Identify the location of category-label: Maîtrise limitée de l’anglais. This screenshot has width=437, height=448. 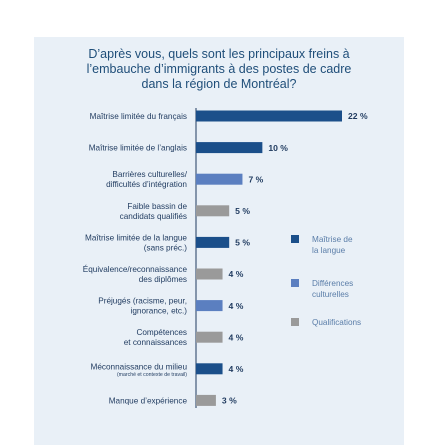
(138, 148).